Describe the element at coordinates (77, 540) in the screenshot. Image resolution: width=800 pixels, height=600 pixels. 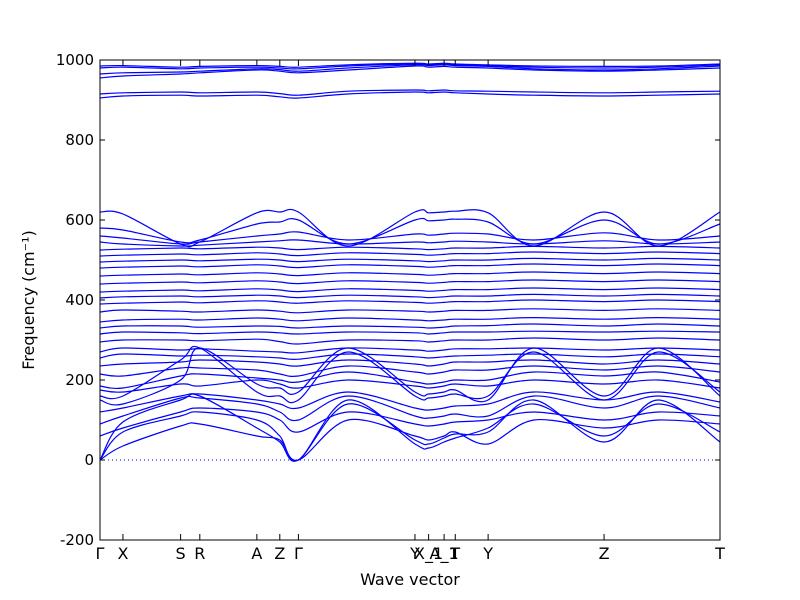
I see `y-tick-label: -200` at that location.